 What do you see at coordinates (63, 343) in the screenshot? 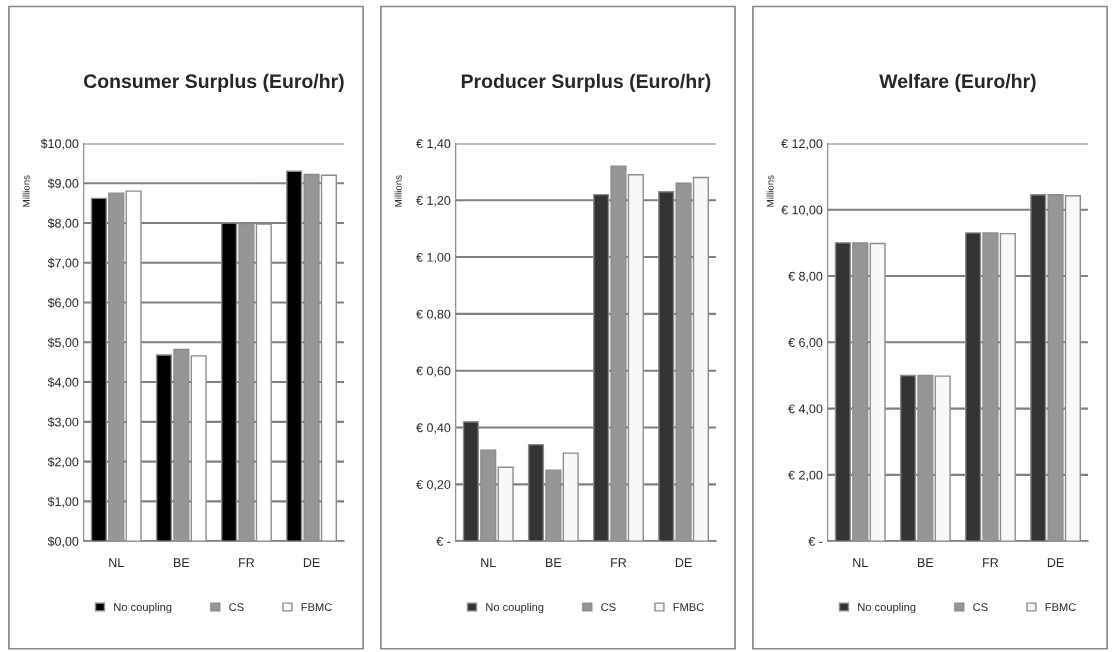
I see `y-tick-label: $5,00` at bounding box center [63, 343].